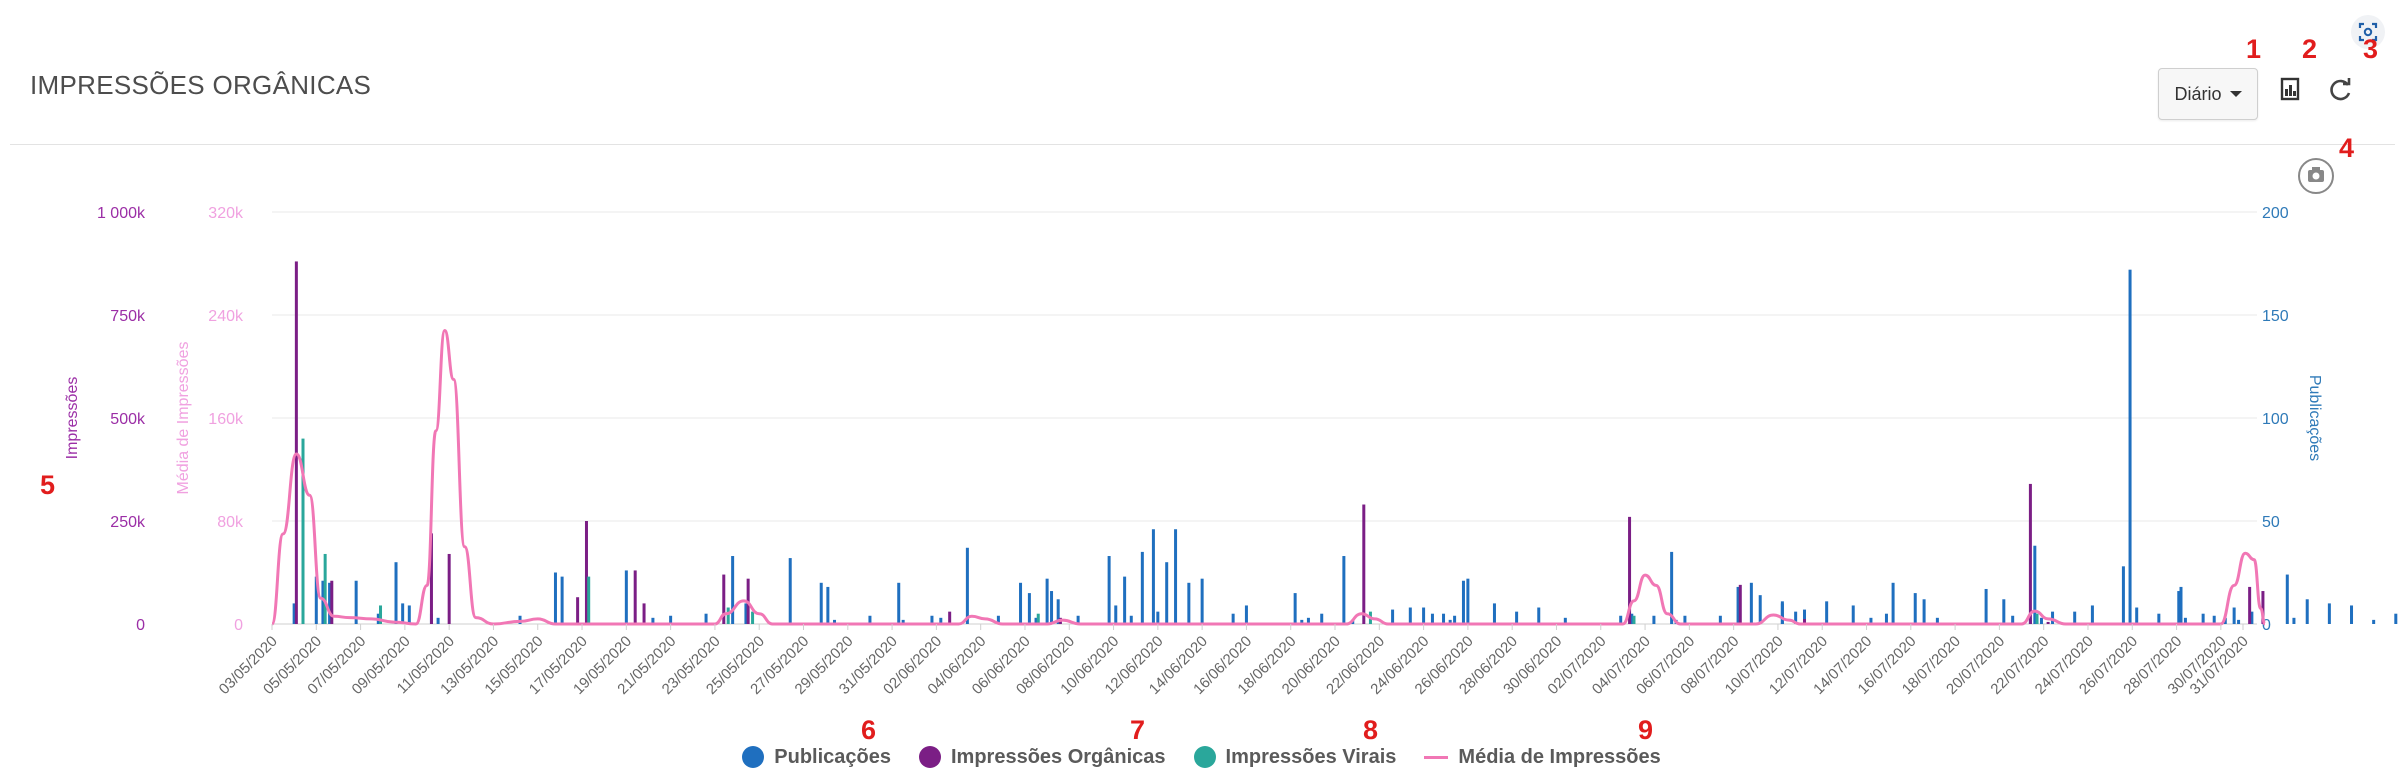 Image resolution: width=2403 pixels, height=779 pixels. I want to click on header-divider, so click(1202, 144).